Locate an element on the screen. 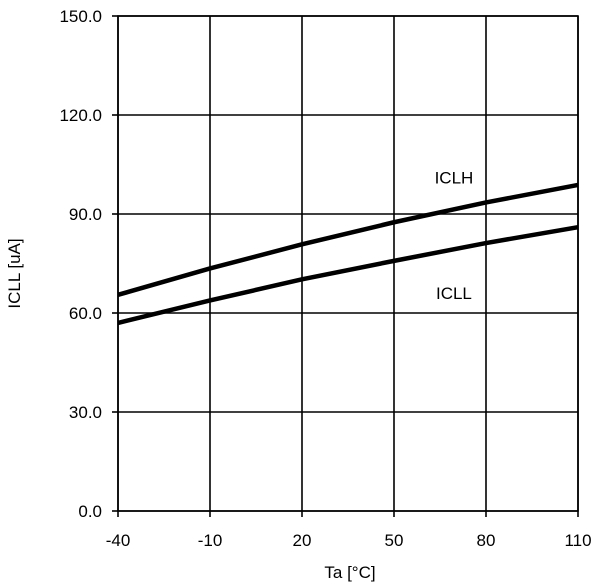  x-tick-label: -10 is located at coordinates (210, 540).